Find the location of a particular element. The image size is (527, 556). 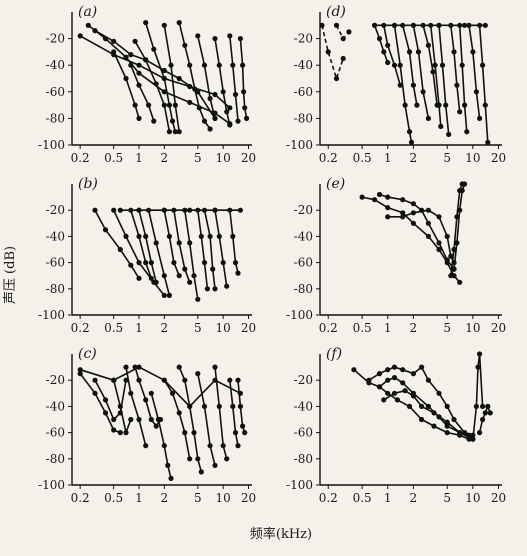

y-tick-label: -80 is located at coordinates (55, 289).